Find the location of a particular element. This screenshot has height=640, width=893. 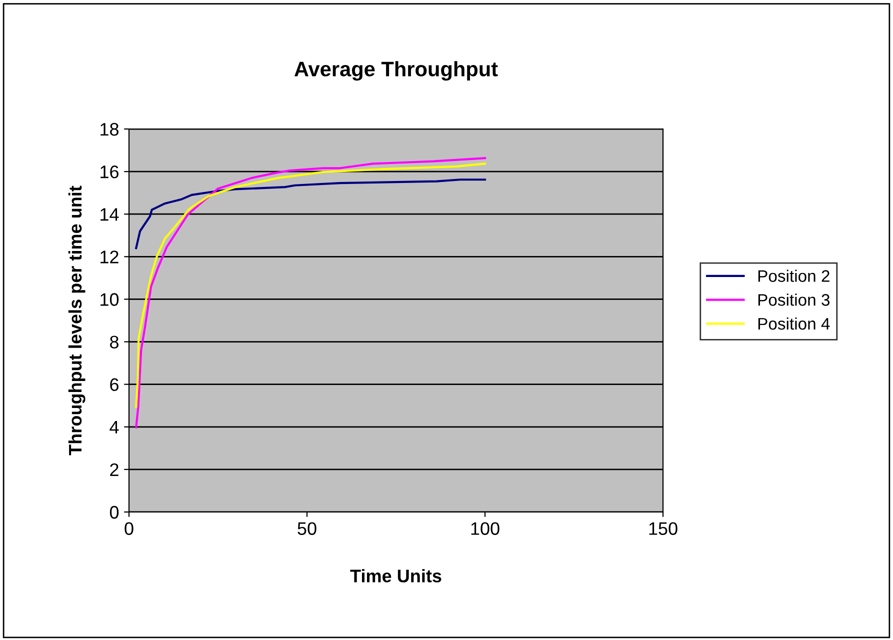

legend-label: Position 3 is located at coordinates (794, 300).